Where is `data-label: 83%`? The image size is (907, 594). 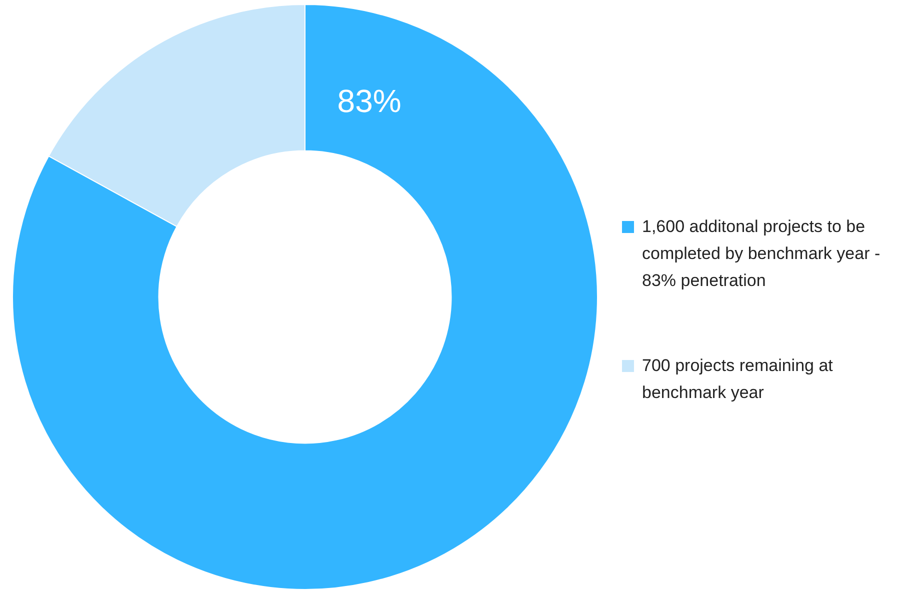 data-label: 83% is located at coordinates (369, 100).